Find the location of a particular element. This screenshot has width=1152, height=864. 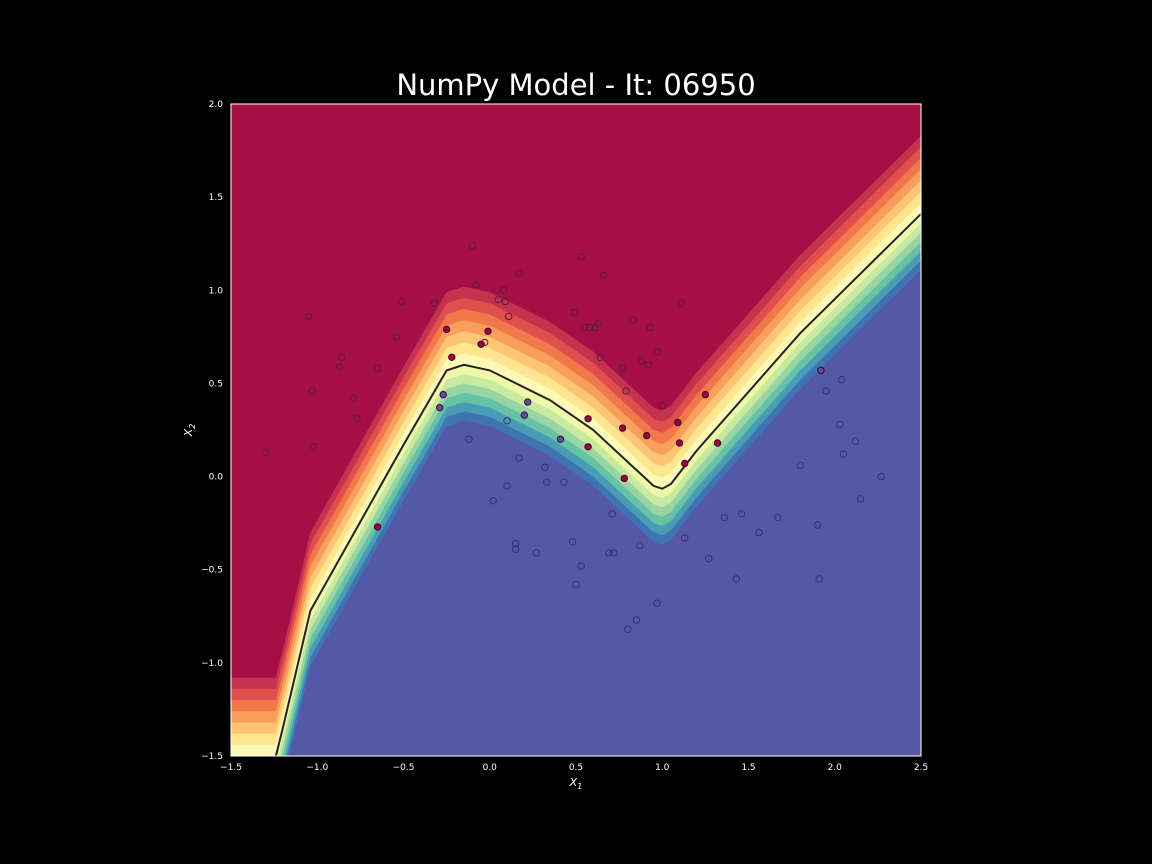

y-tick-label: −1.0 is located at coordinates (212, 664).